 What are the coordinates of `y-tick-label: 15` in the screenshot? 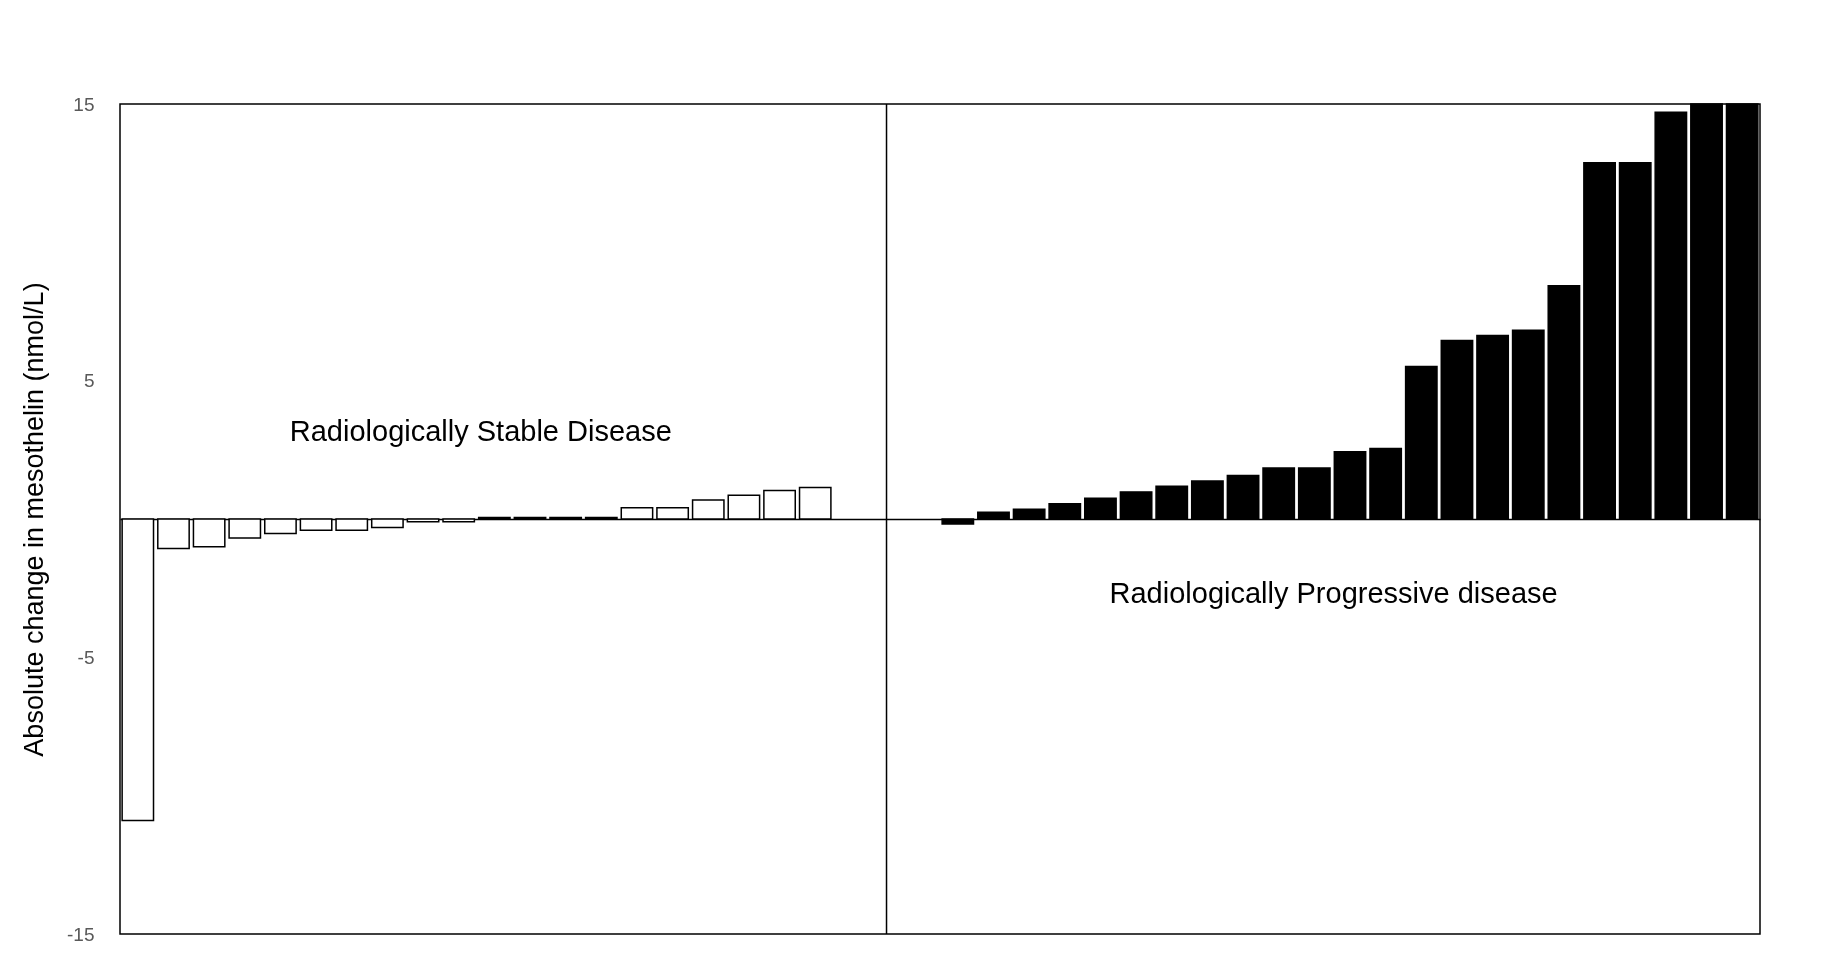 It's located at (84, 104).